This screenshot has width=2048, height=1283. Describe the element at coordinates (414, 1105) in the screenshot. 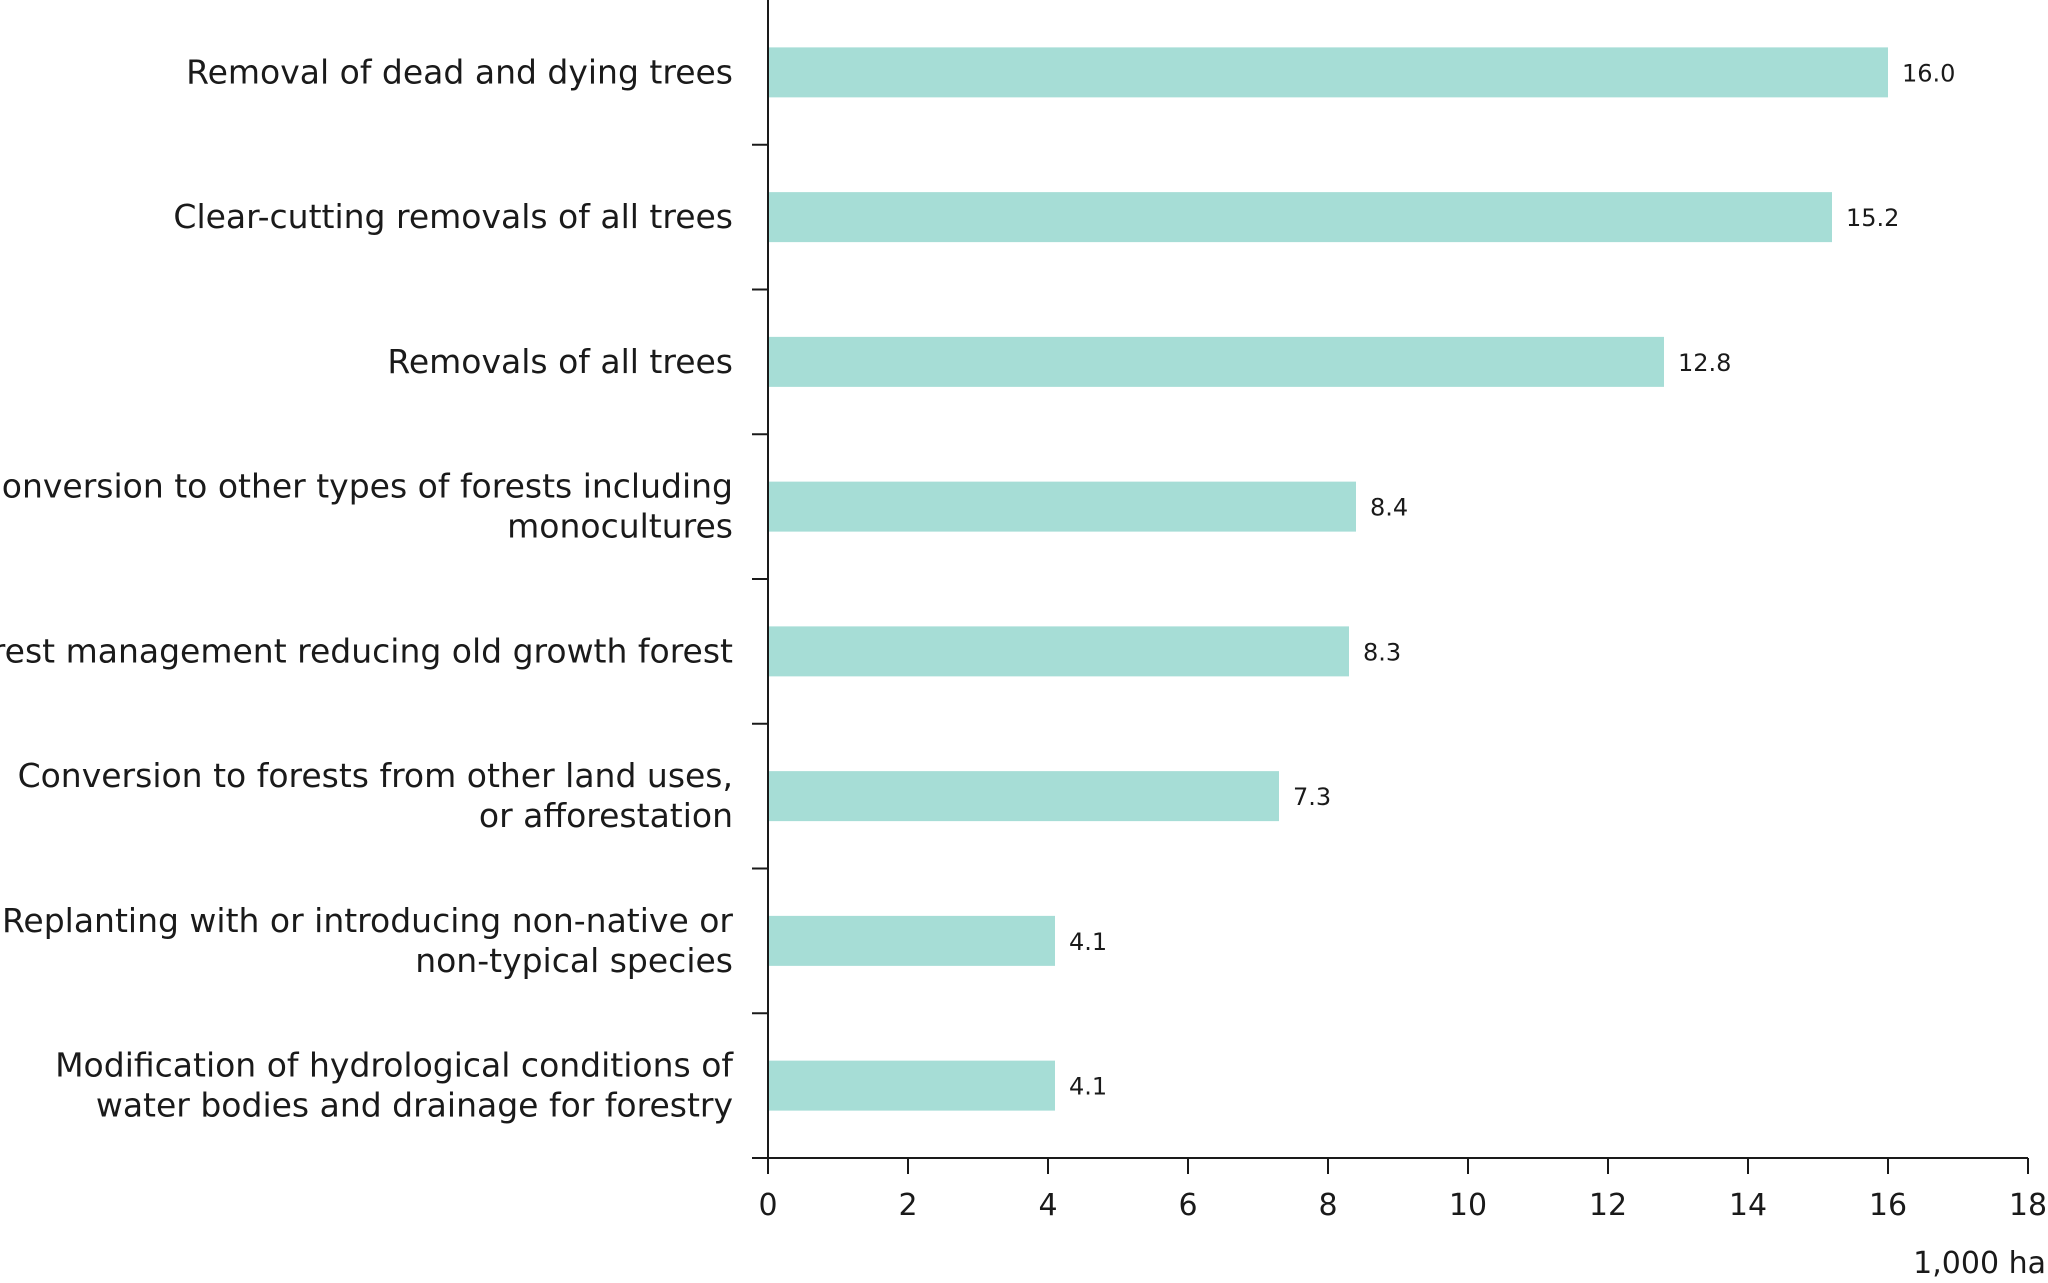

I see `category-label-8-line-2: water bodies and drainage for forestry` at that location.